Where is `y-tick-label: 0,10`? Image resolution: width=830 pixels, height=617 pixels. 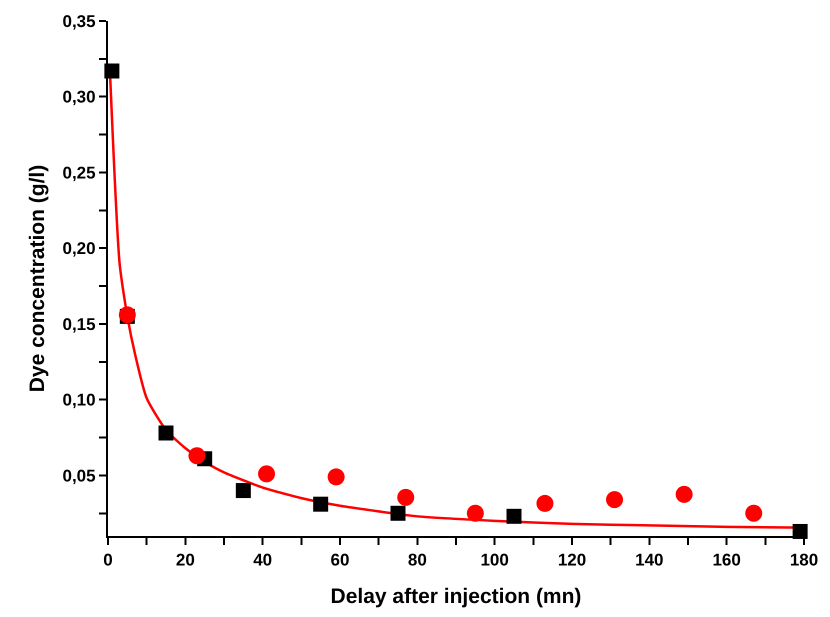
y-tick-label: 0,10 is located at coordinates (79, 400).